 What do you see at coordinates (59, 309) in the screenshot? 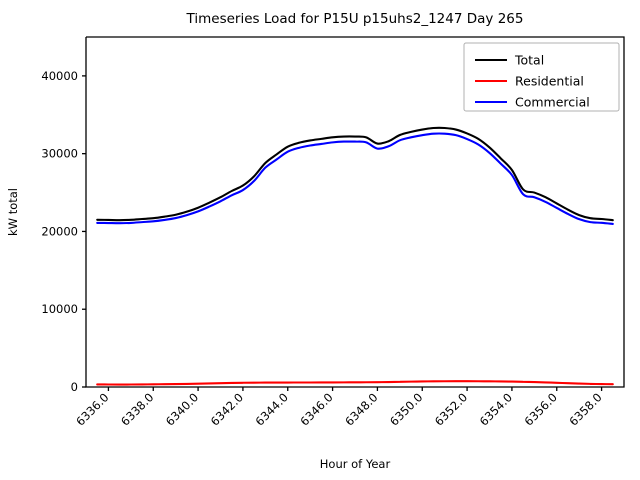
I see `y-tick-label: 10000` at bounding box center [59, 309].